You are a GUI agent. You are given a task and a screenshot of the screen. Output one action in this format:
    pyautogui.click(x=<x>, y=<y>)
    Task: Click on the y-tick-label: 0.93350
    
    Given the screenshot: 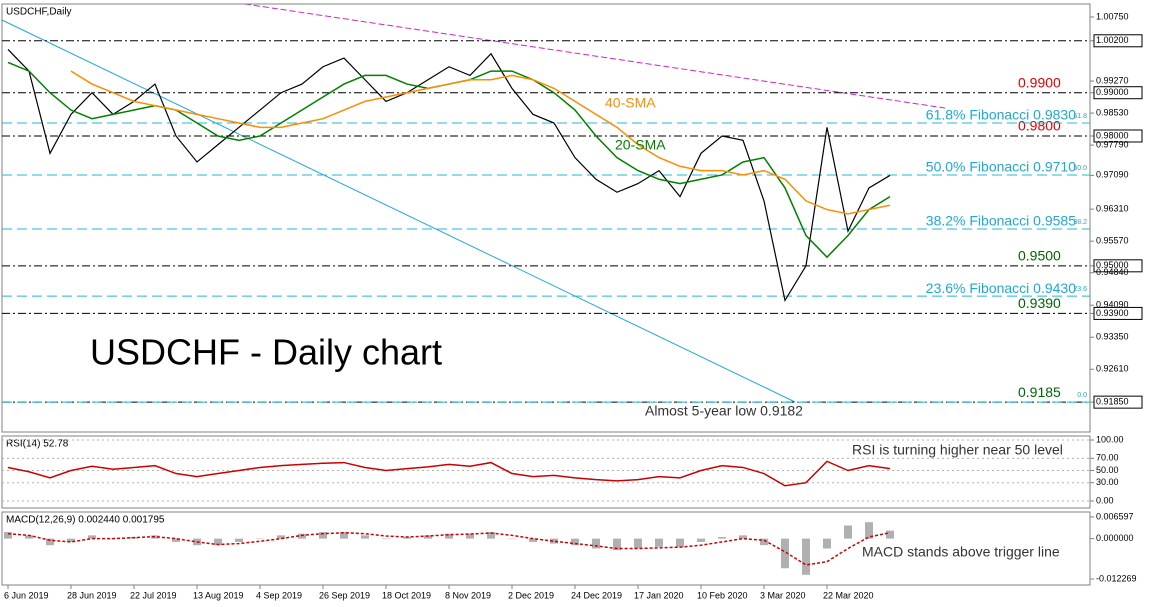 What is the action you would take?
    pyautogui.click(x=1112, y=337)
    